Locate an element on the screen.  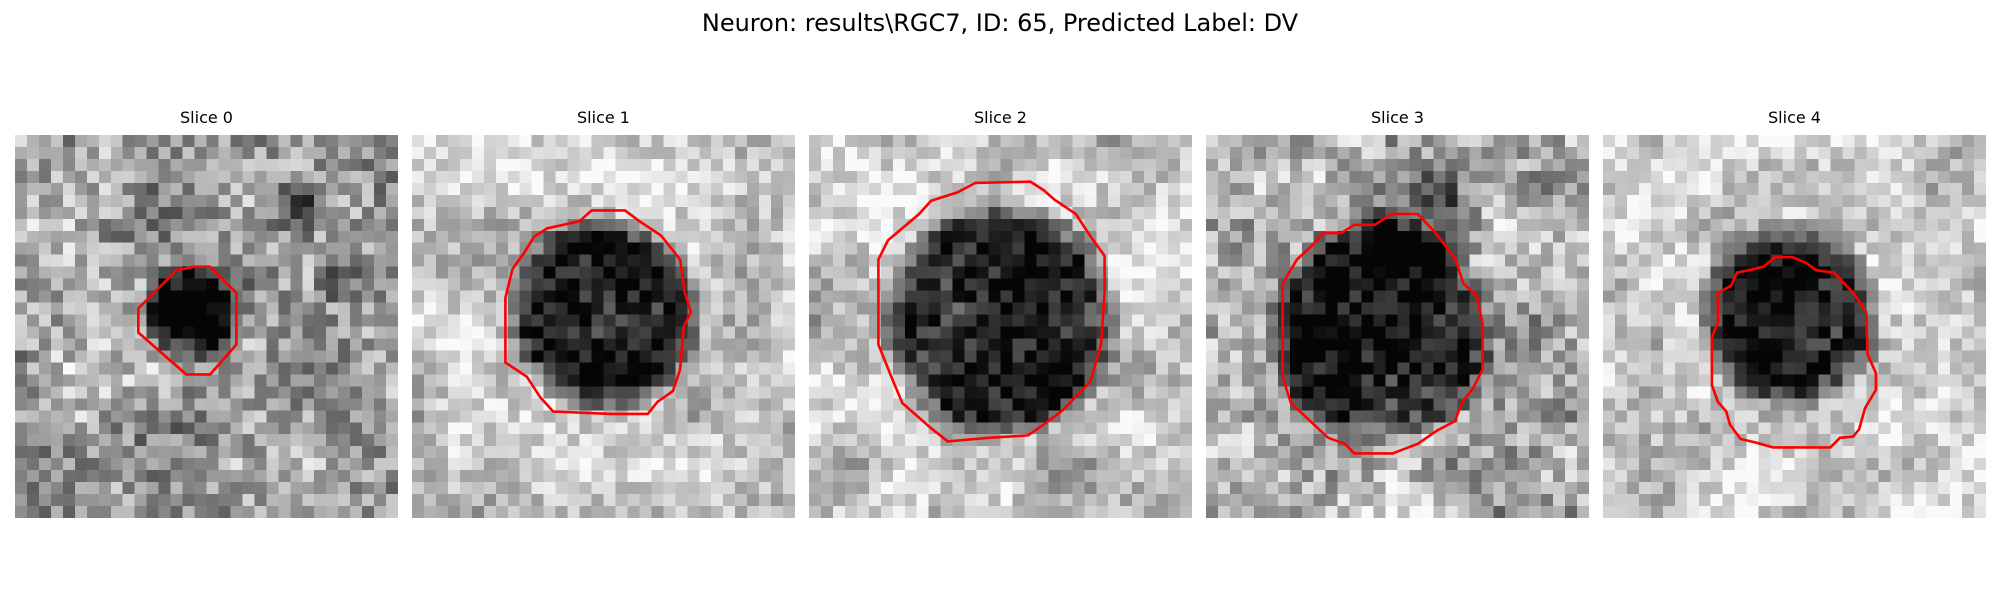
slice-0-image is located at coordinates (206, 326).